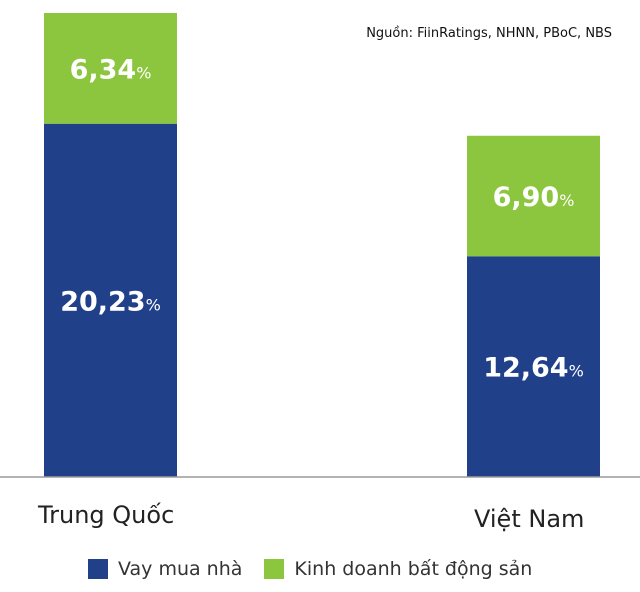  Describe the element at coordinates (529, 519) in the screenshot. I see `x-tick-label-1: Việt Nam` at that location.